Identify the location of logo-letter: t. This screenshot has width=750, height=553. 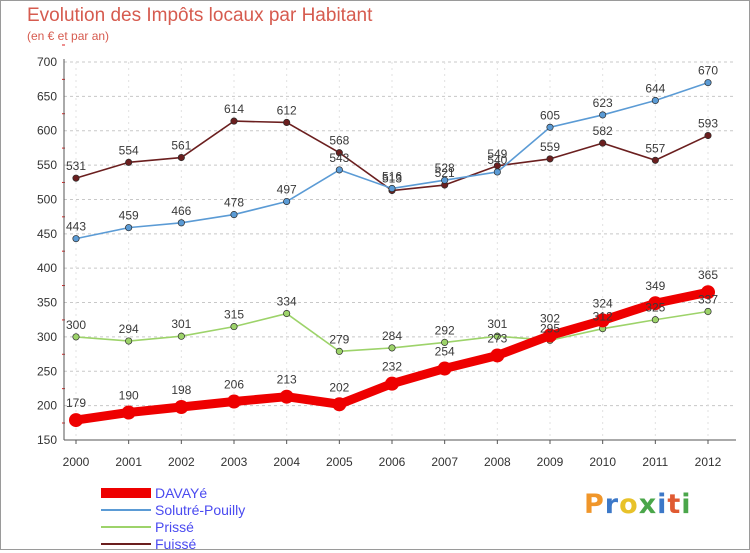
(674, 504).